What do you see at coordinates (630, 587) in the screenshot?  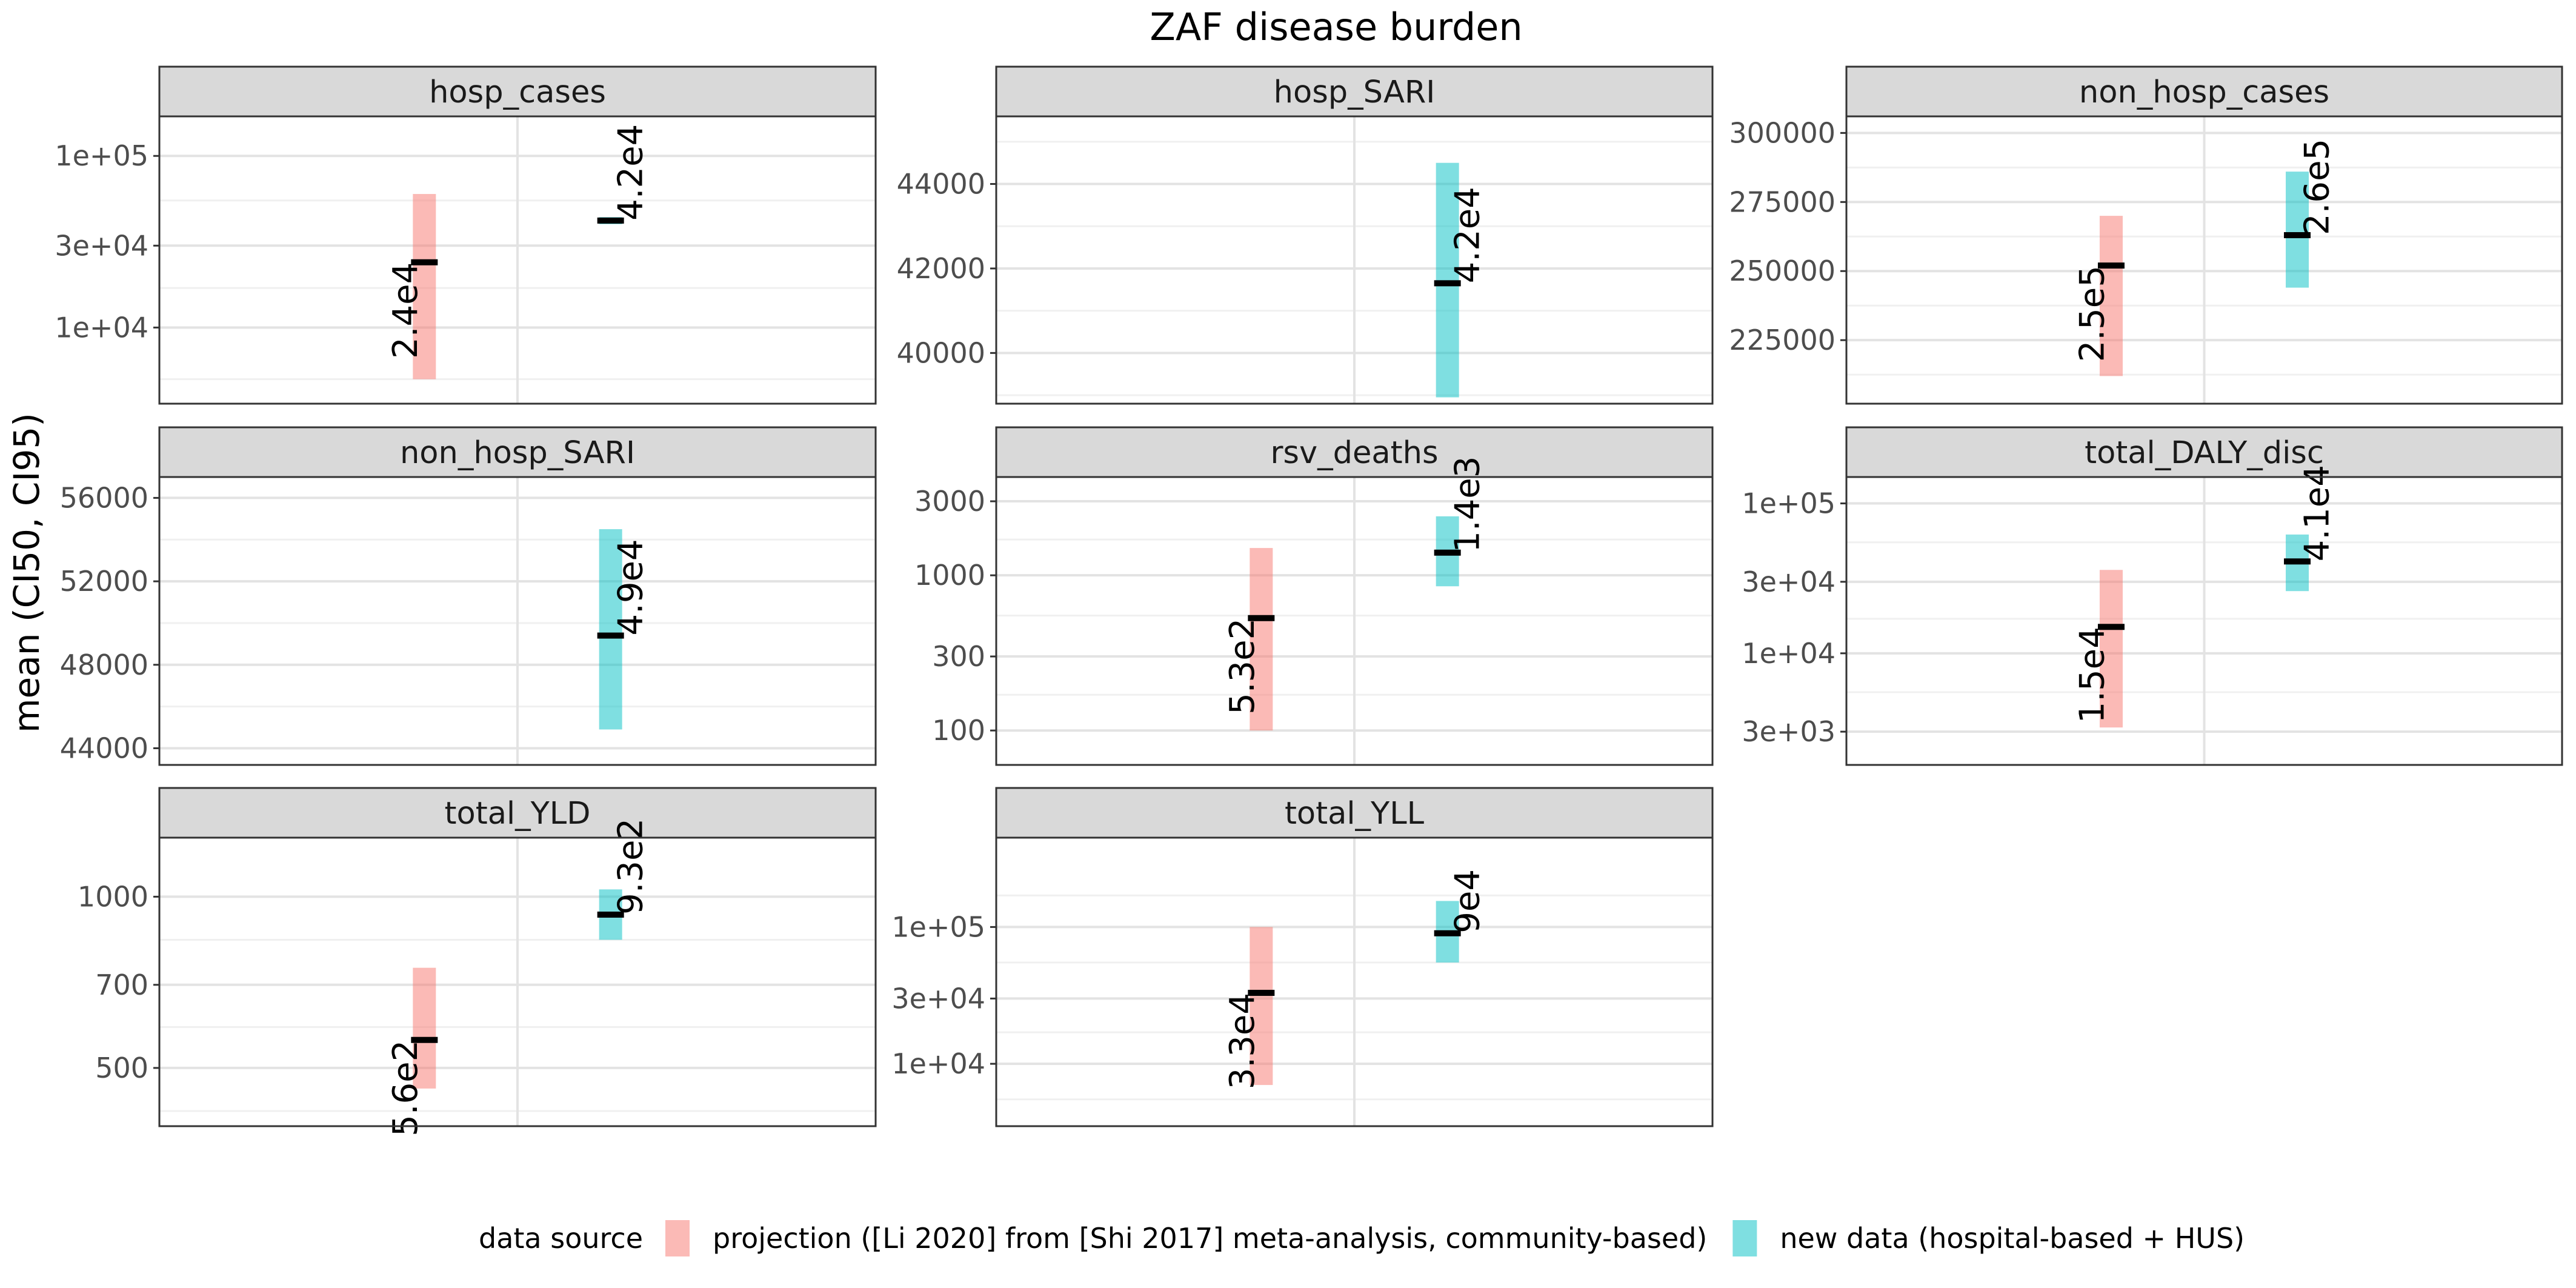 I see `data-label: 4.9e4` at bounding box center [630, 587].